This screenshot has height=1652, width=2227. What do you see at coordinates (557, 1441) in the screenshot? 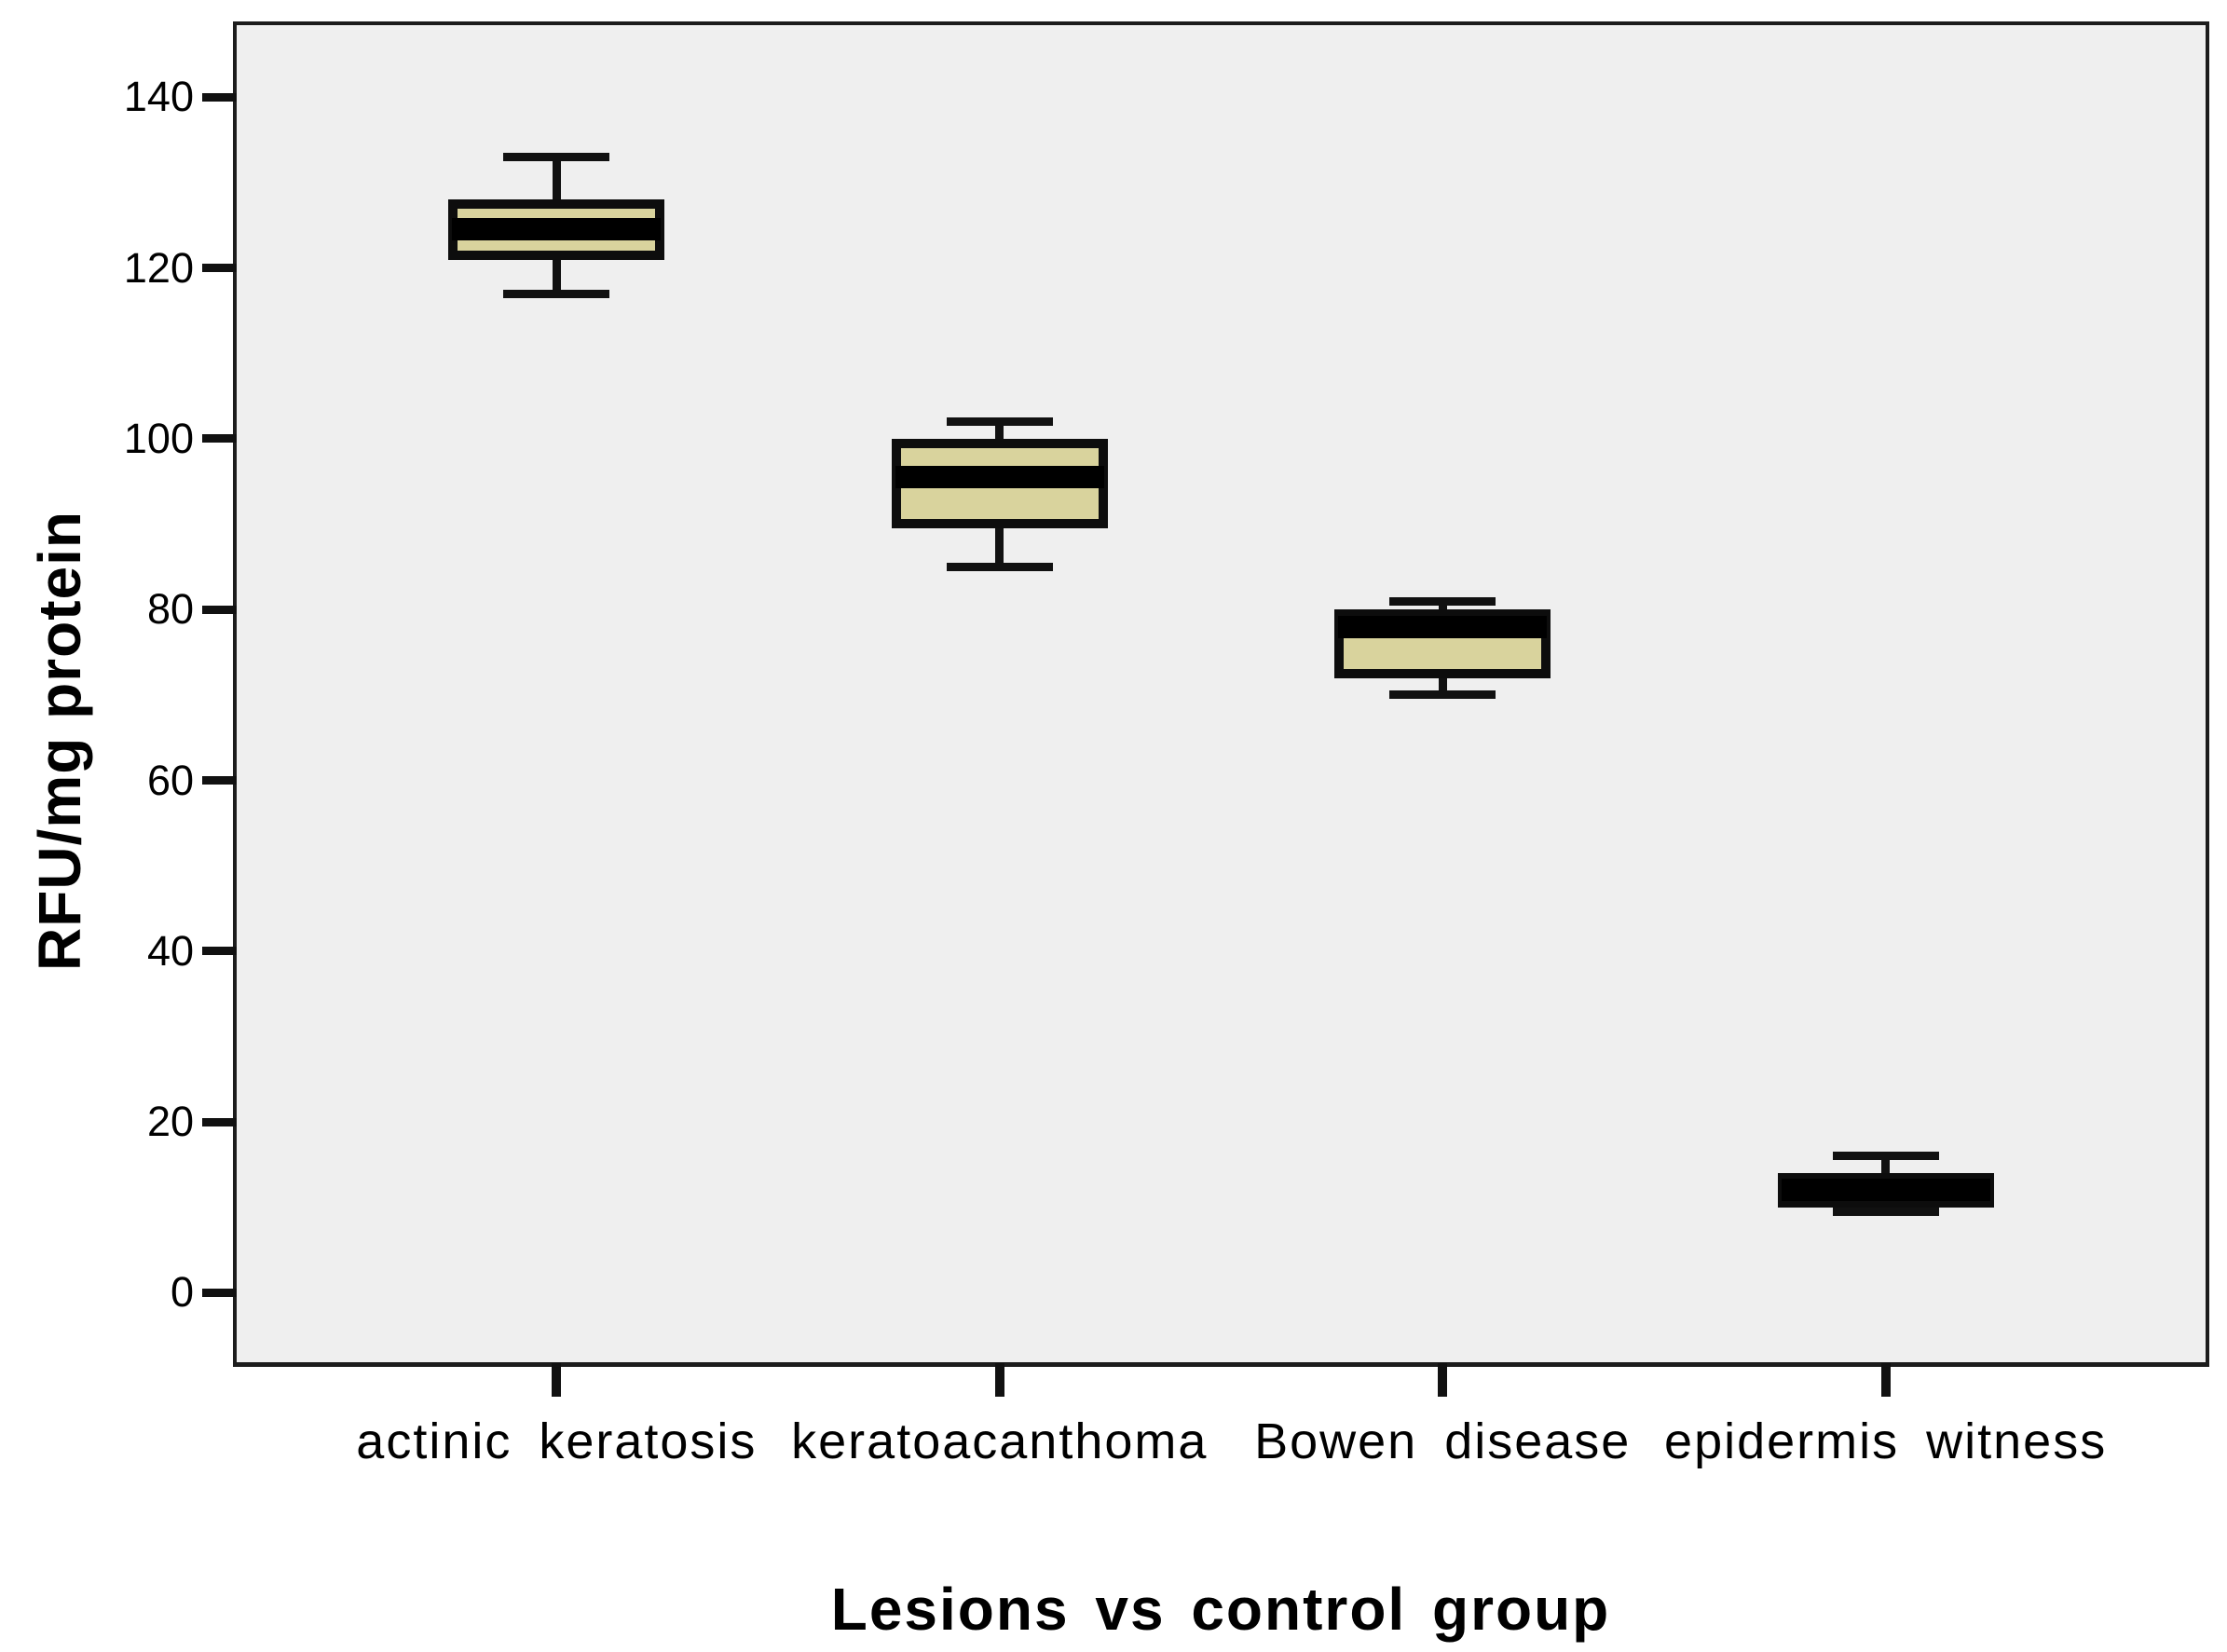
I see `category-label: actinic keratosis` at bounding box center [557, 1441].